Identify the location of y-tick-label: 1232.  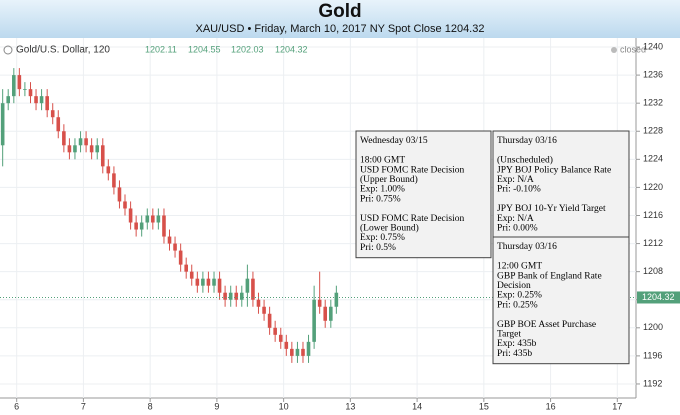
(653, 103).